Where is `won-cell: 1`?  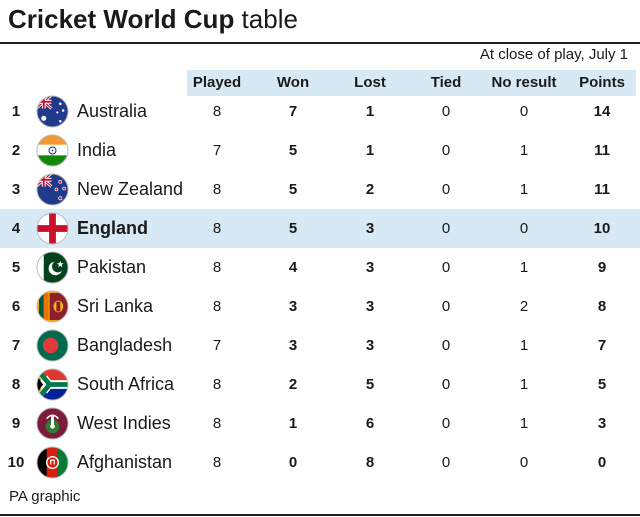
won-cell: 1 is located at coordinates (293, 423).